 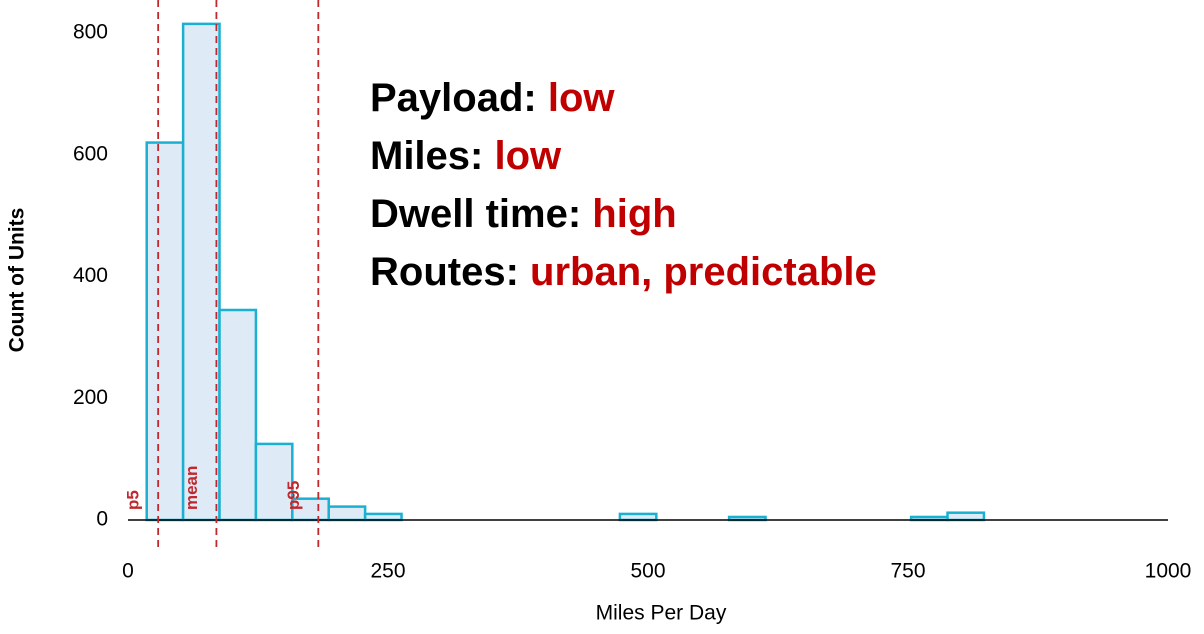 I want to click on annotation-value: high, so click(x=634, y=214).